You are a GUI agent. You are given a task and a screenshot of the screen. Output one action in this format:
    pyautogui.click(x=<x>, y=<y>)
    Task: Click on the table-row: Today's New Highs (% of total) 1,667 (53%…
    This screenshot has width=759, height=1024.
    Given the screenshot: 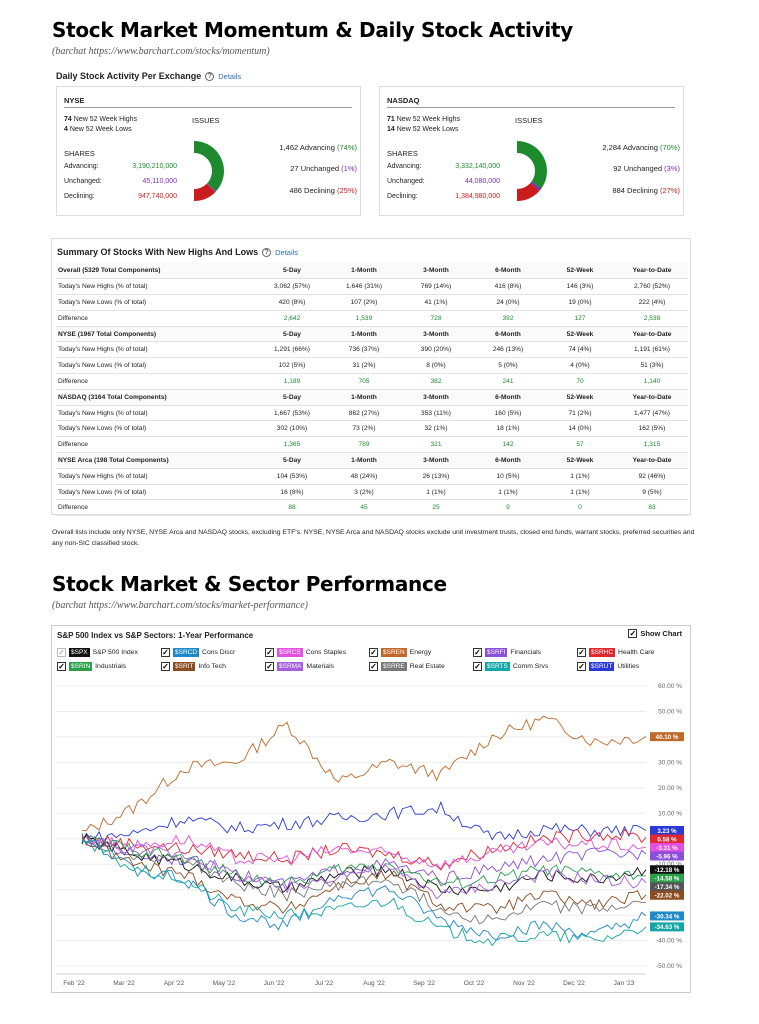 What is the action you would take?
    pyautogui.click(x=372, y=413)
    